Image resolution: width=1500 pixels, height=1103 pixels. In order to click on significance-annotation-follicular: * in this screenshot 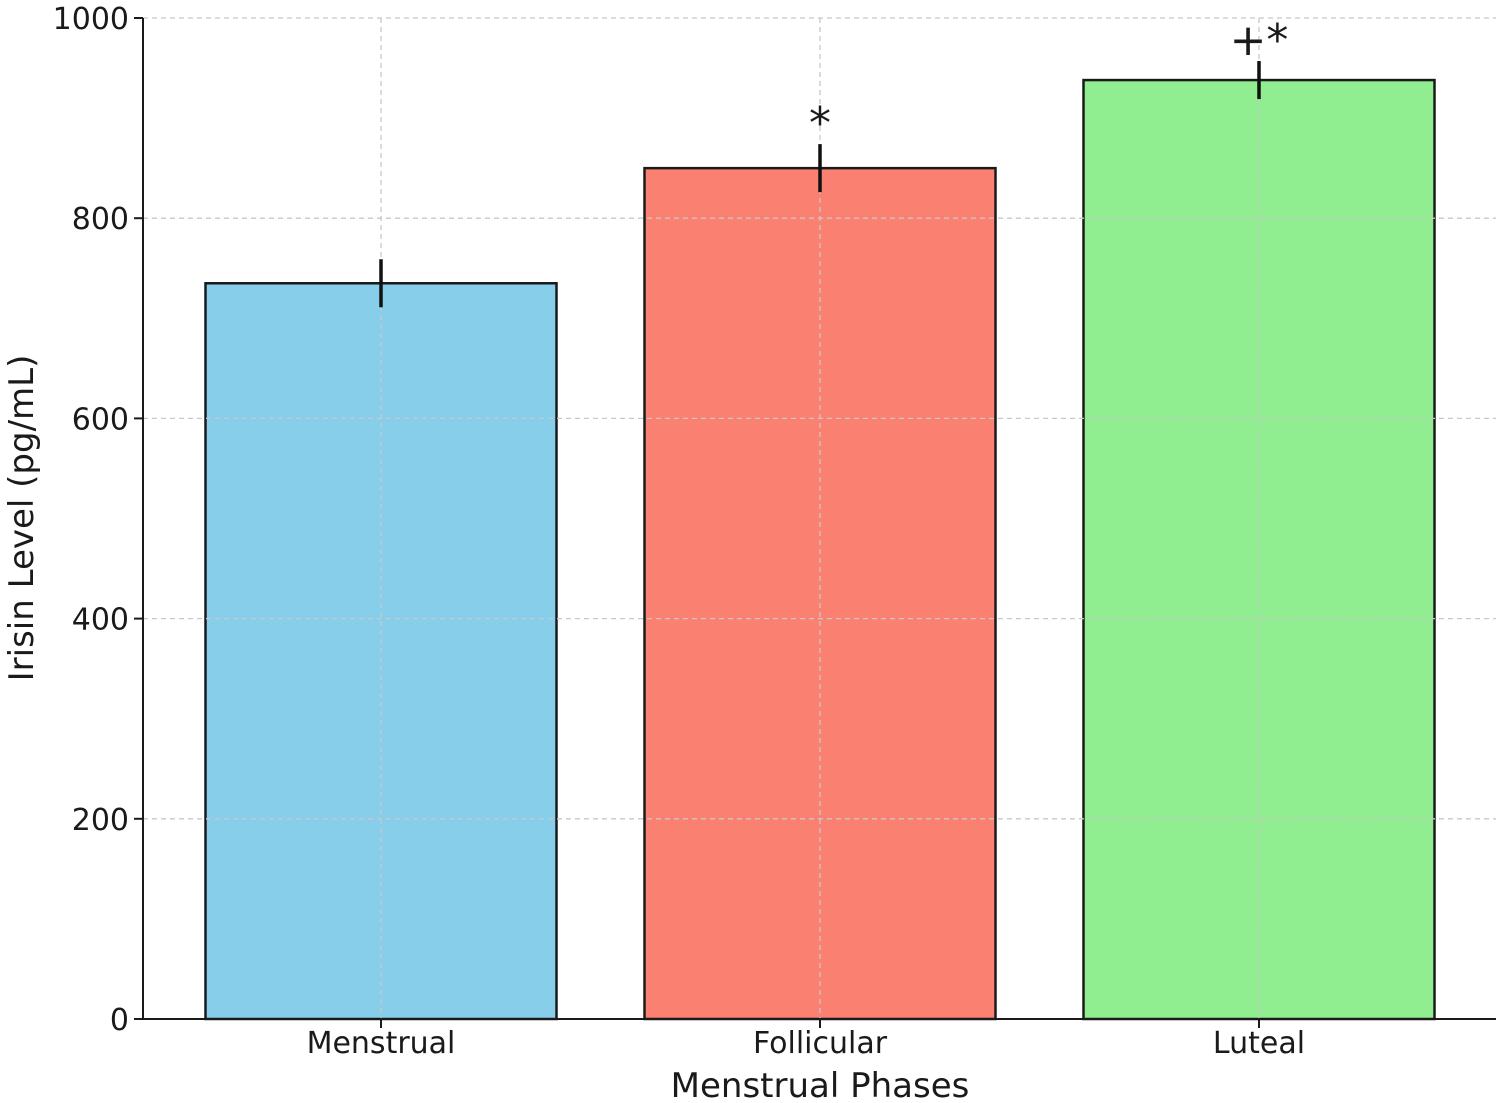, I will do `click(820, 123)`.